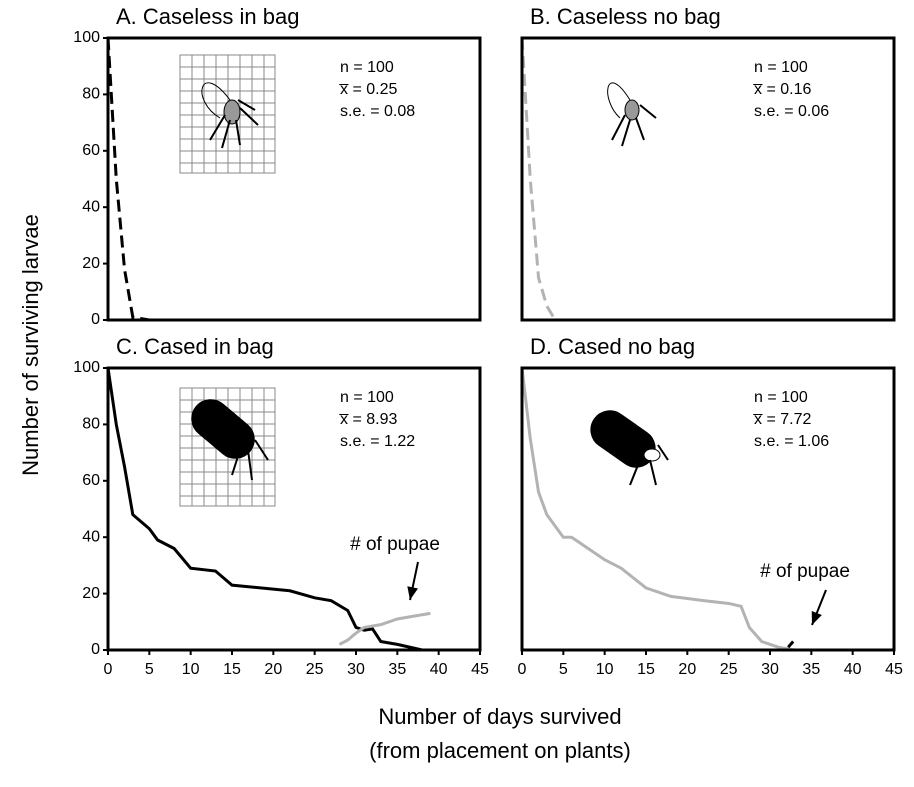 This screenshot has height=787, width=914. I want to click on panel-title: A. Caseless in bag, so click(207, 16).